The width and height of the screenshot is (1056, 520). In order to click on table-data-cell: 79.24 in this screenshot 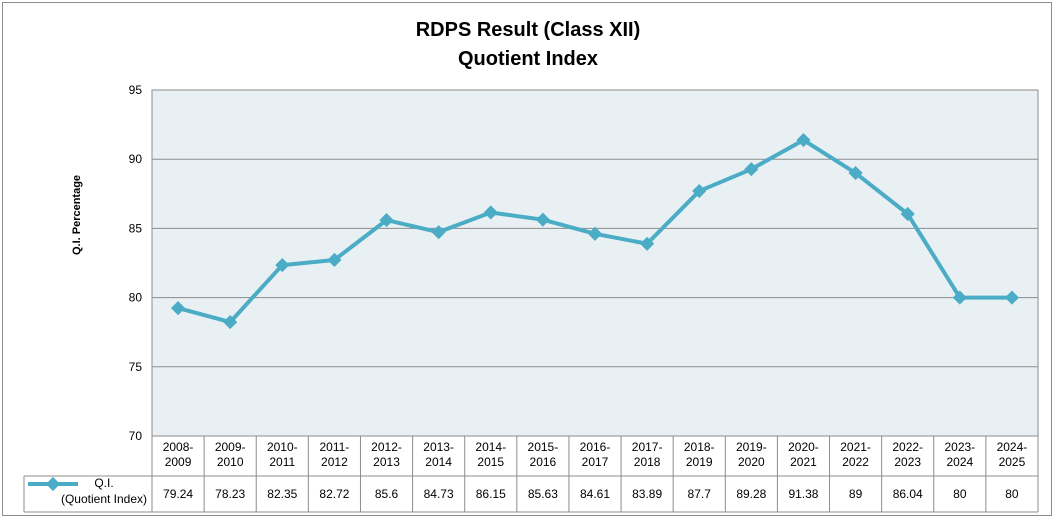, I will do `click(178, 494)`.